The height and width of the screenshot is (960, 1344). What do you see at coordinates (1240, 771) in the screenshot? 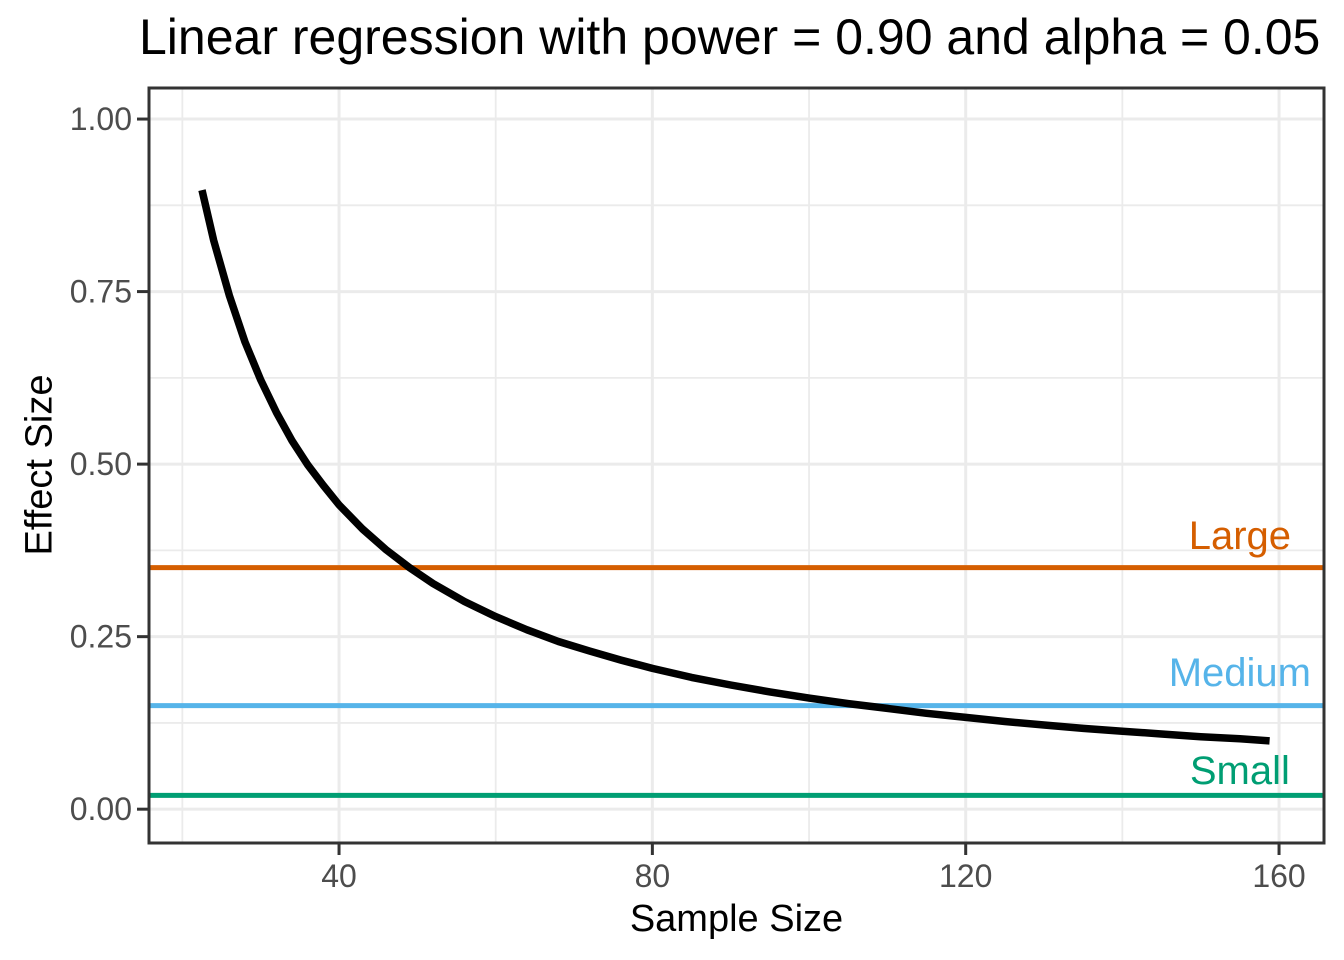
I see `reference-label-small: Small` at bounding box center [1240, 771].